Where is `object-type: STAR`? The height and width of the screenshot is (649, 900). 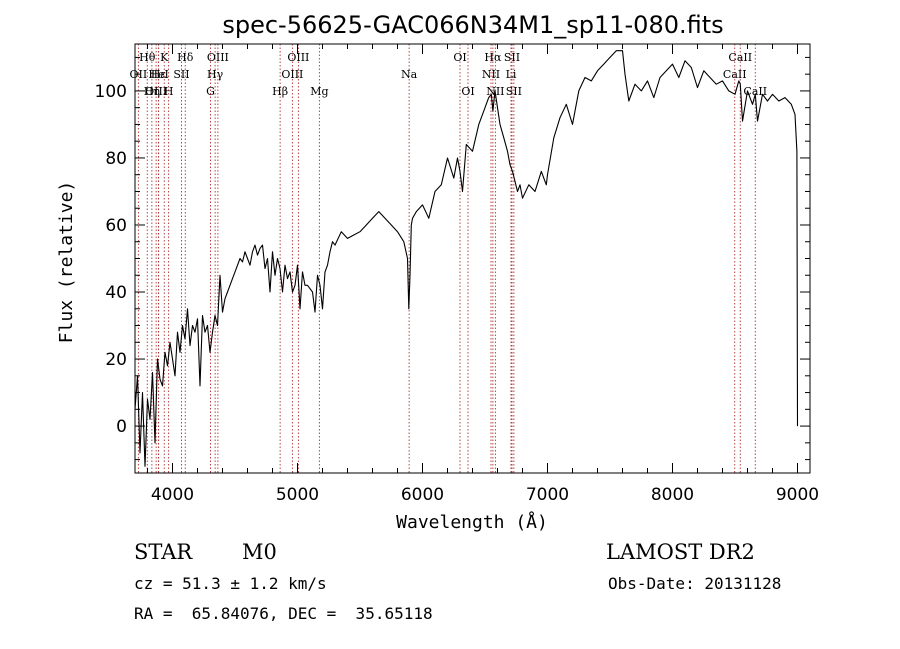
object-type: STAR is located at coordinates (163, 552).